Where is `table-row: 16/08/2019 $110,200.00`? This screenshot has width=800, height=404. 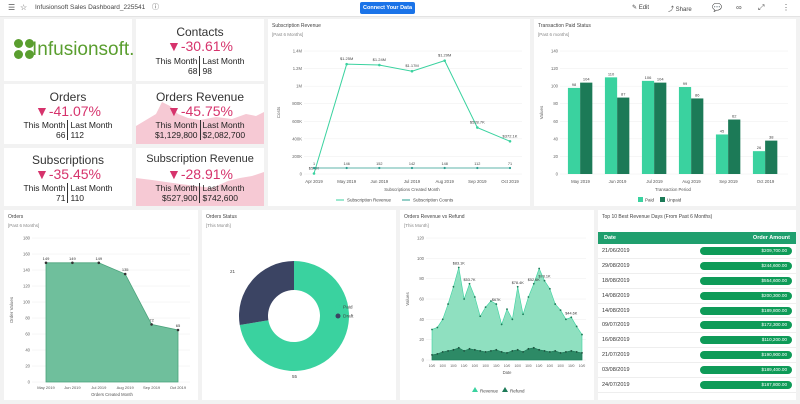 table-row: 16/08/2019 $110,200.00 is located at coordinates (697, 341).